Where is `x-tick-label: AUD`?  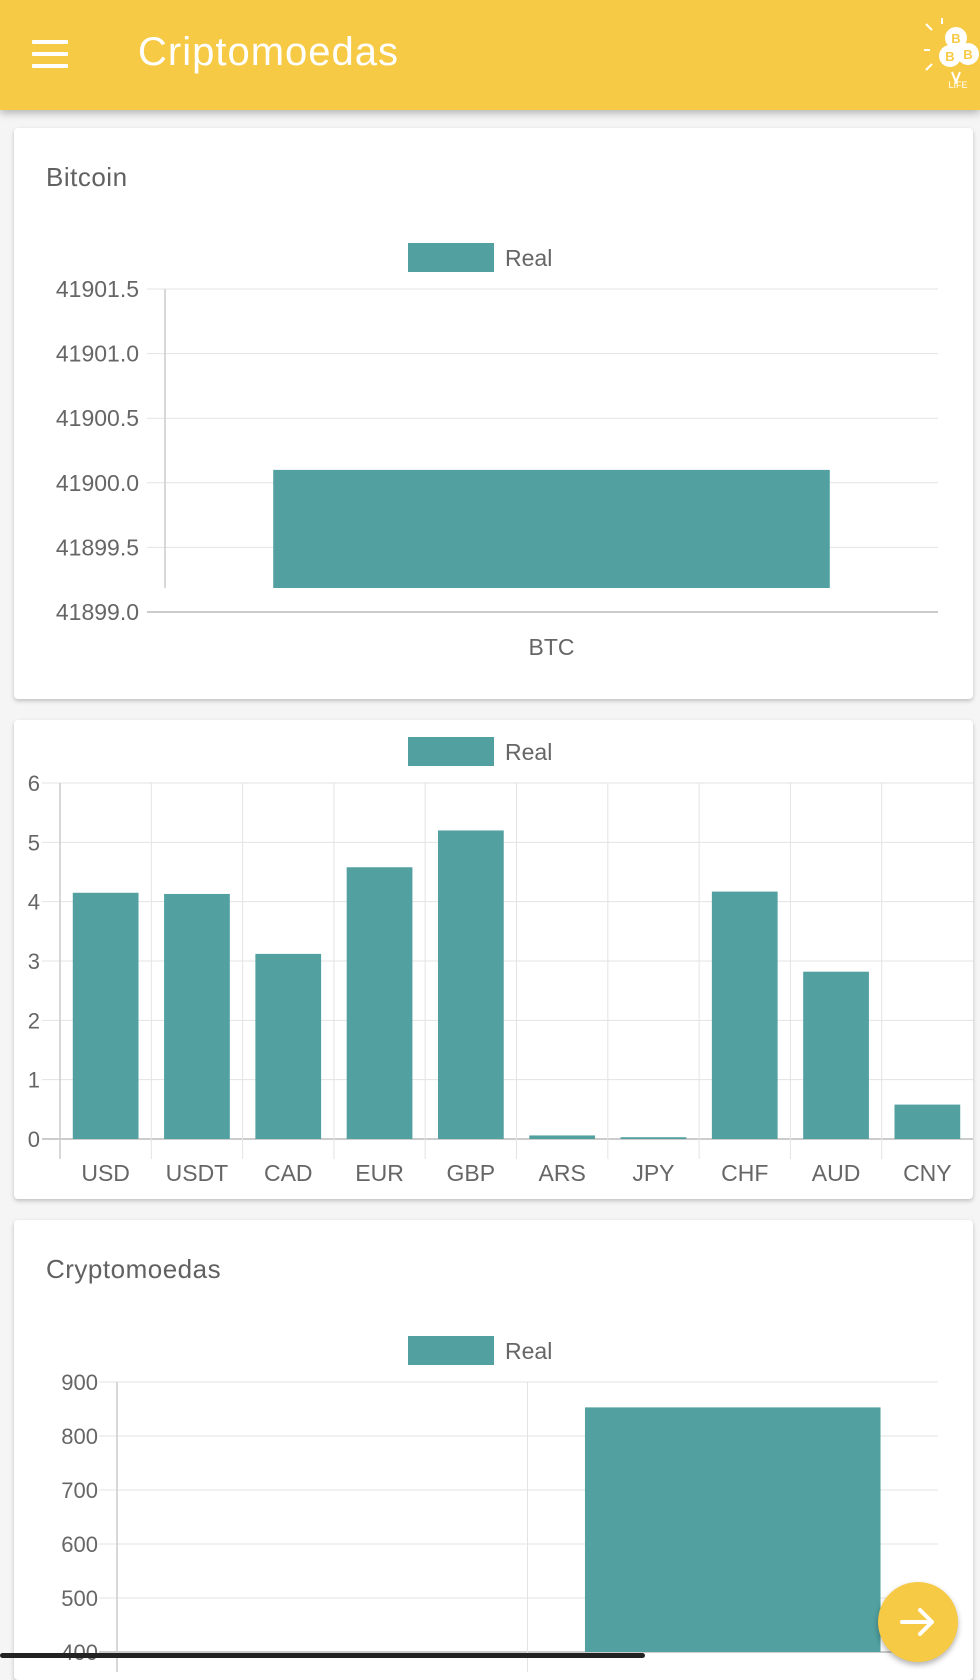
x-tick-label: AUD is located at coordinates (836, 1173).